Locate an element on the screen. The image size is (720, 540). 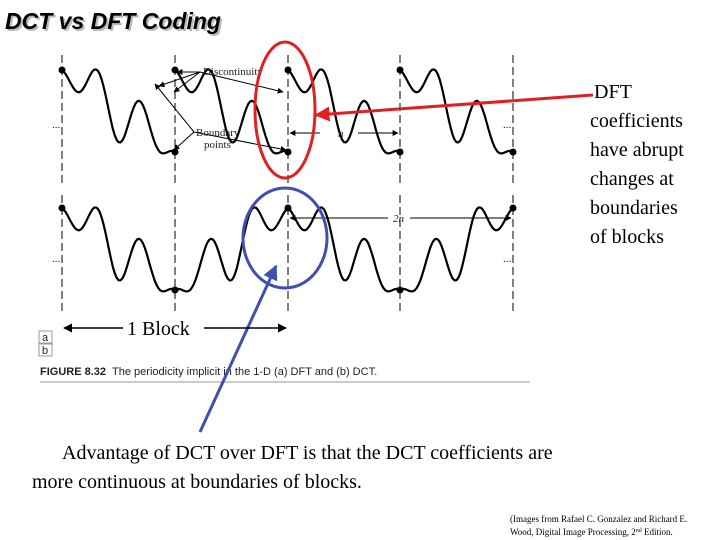
red-circle is located at coordinates (285, 110).